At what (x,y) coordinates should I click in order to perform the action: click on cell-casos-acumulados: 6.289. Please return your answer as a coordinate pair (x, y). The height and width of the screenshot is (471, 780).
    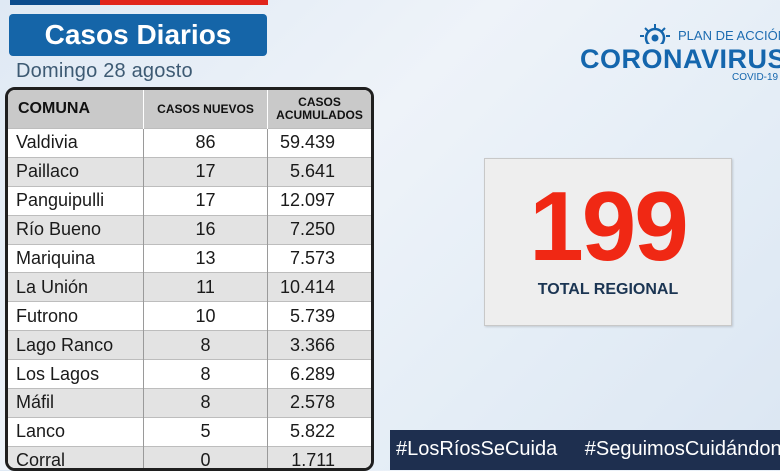
    Looking at the image, I should click on (320, 374).